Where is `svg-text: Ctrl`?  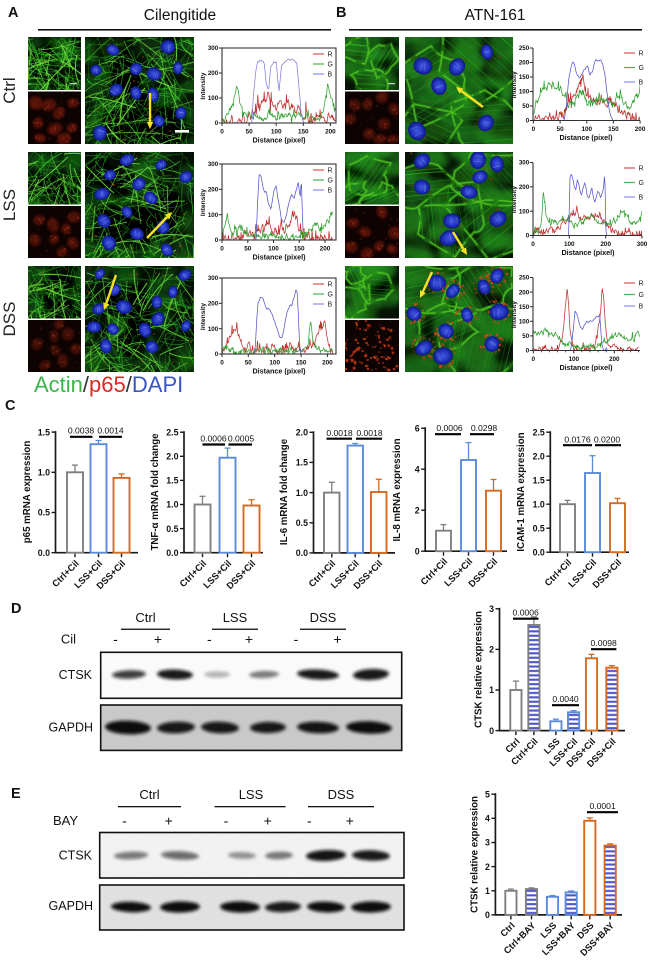
svg-text: Ctrl is located at coordinates (145, 617).